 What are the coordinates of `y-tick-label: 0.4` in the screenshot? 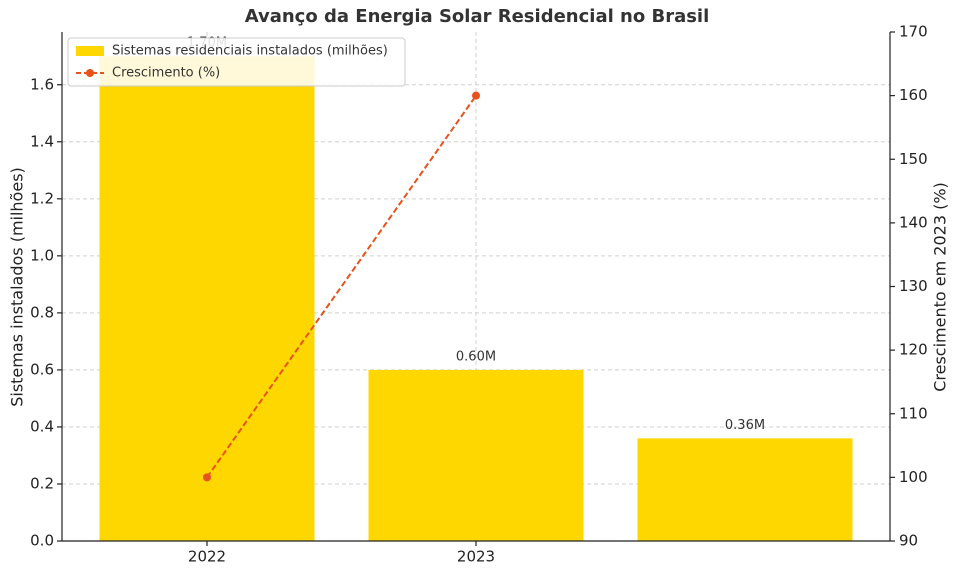 It's located at (42, 426).